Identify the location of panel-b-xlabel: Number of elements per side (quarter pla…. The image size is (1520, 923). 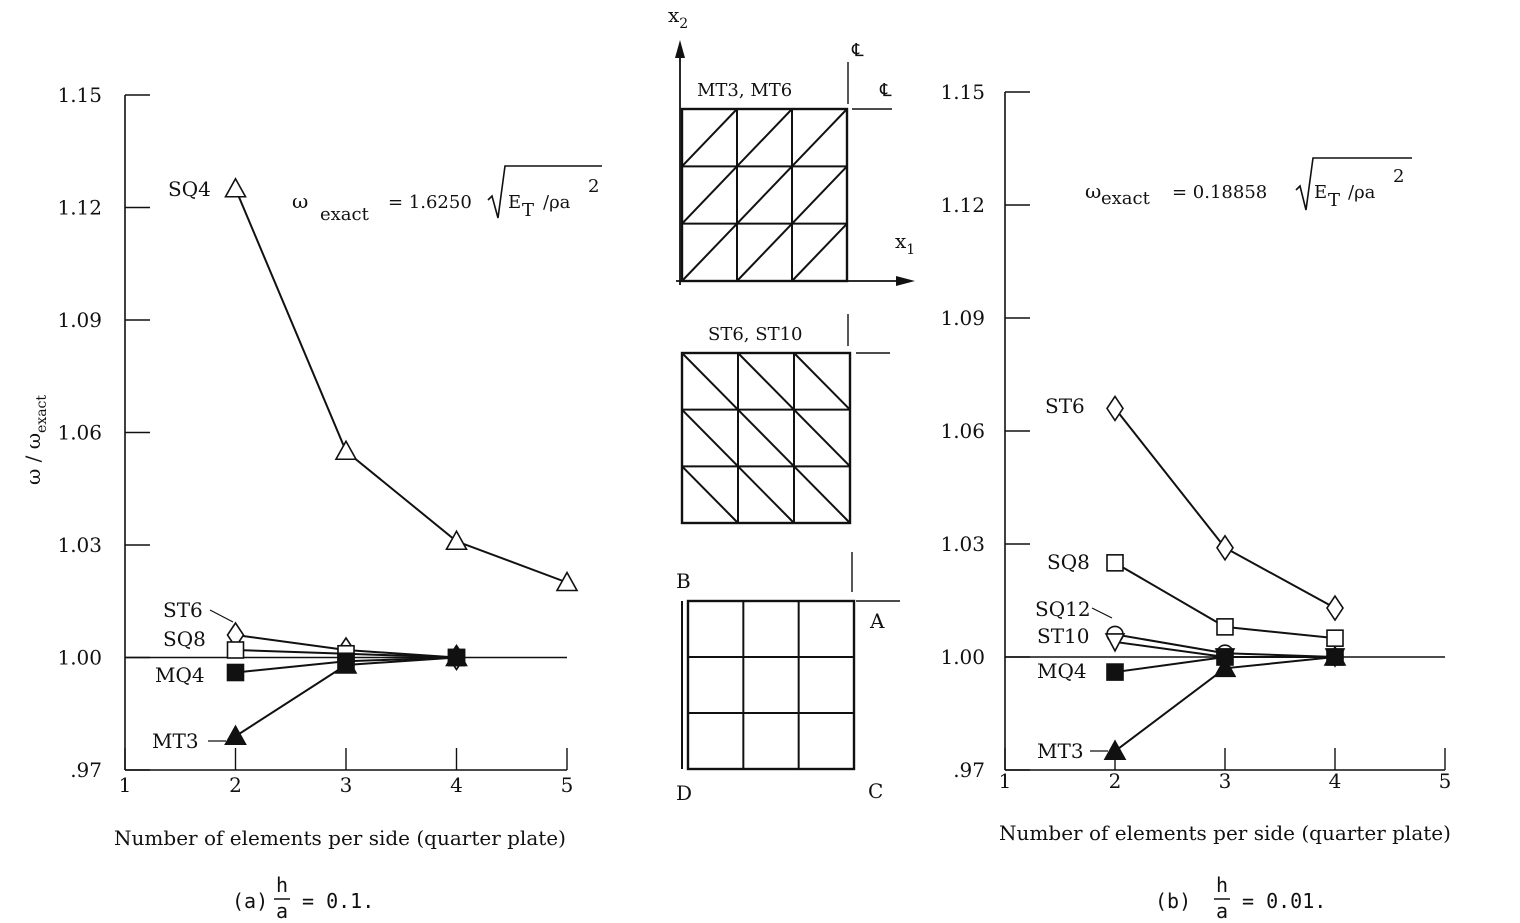
(1225, 833).